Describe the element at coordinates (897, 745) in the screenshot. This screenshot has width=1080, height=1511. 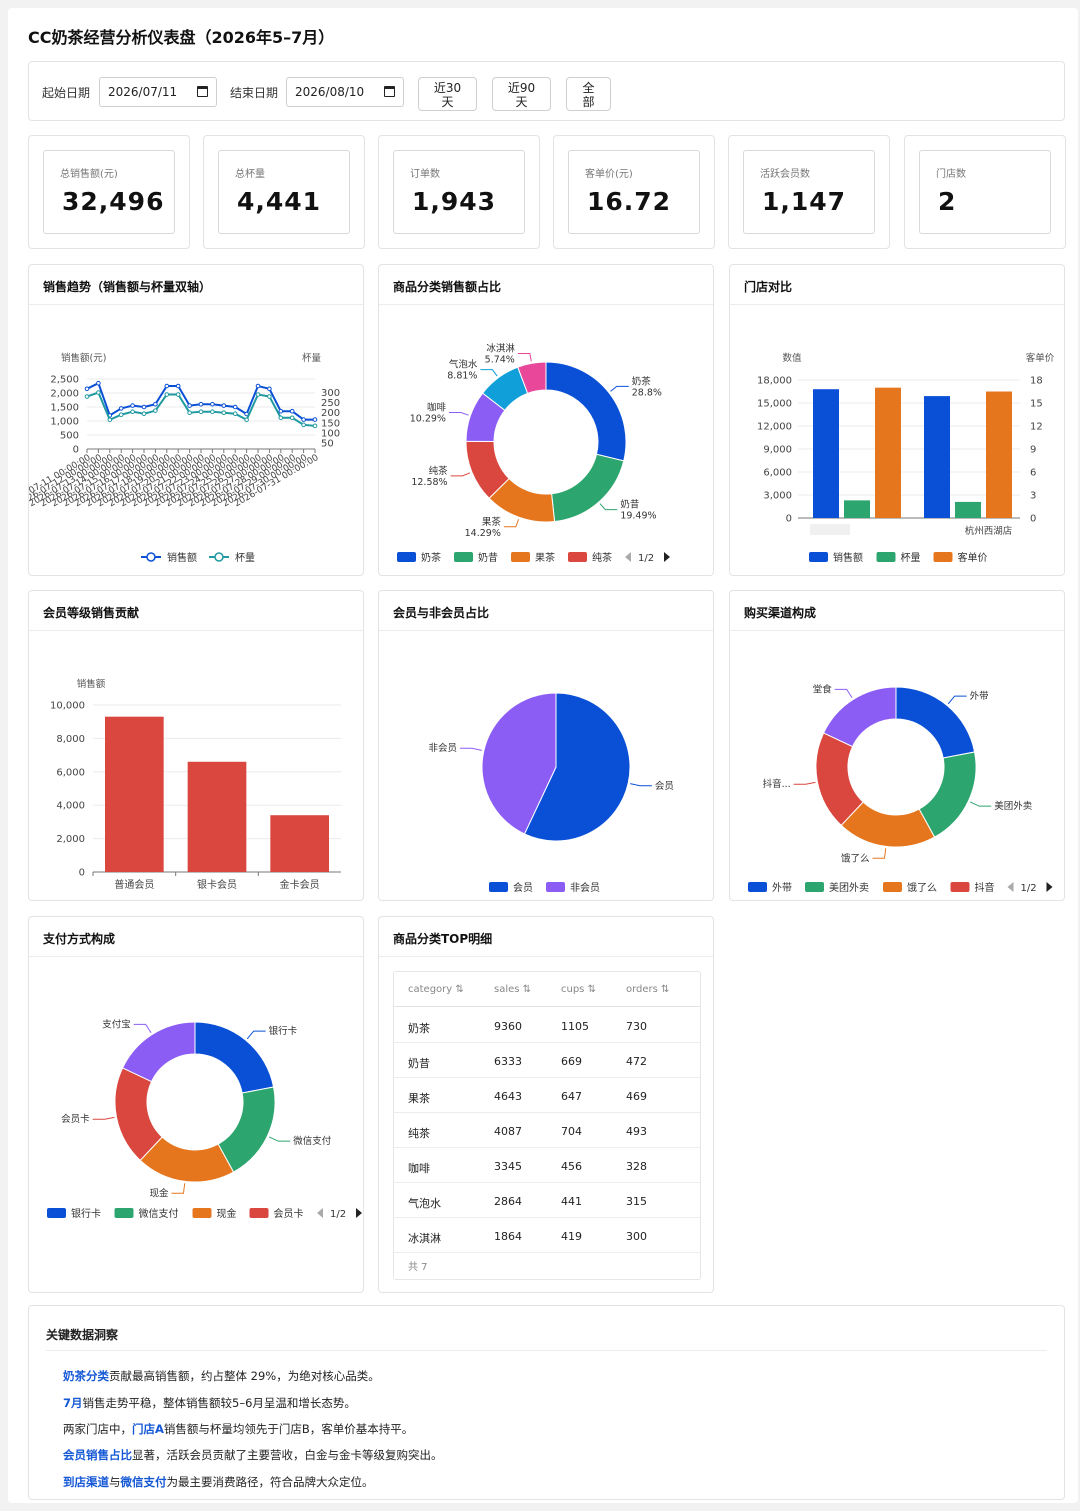
I see `panel-channel: 购买渠道构成 外带 美团外卖 饿了么 抖音... 堂食 外带 美团外卖 饿了么 抖音 1/2` at that location.